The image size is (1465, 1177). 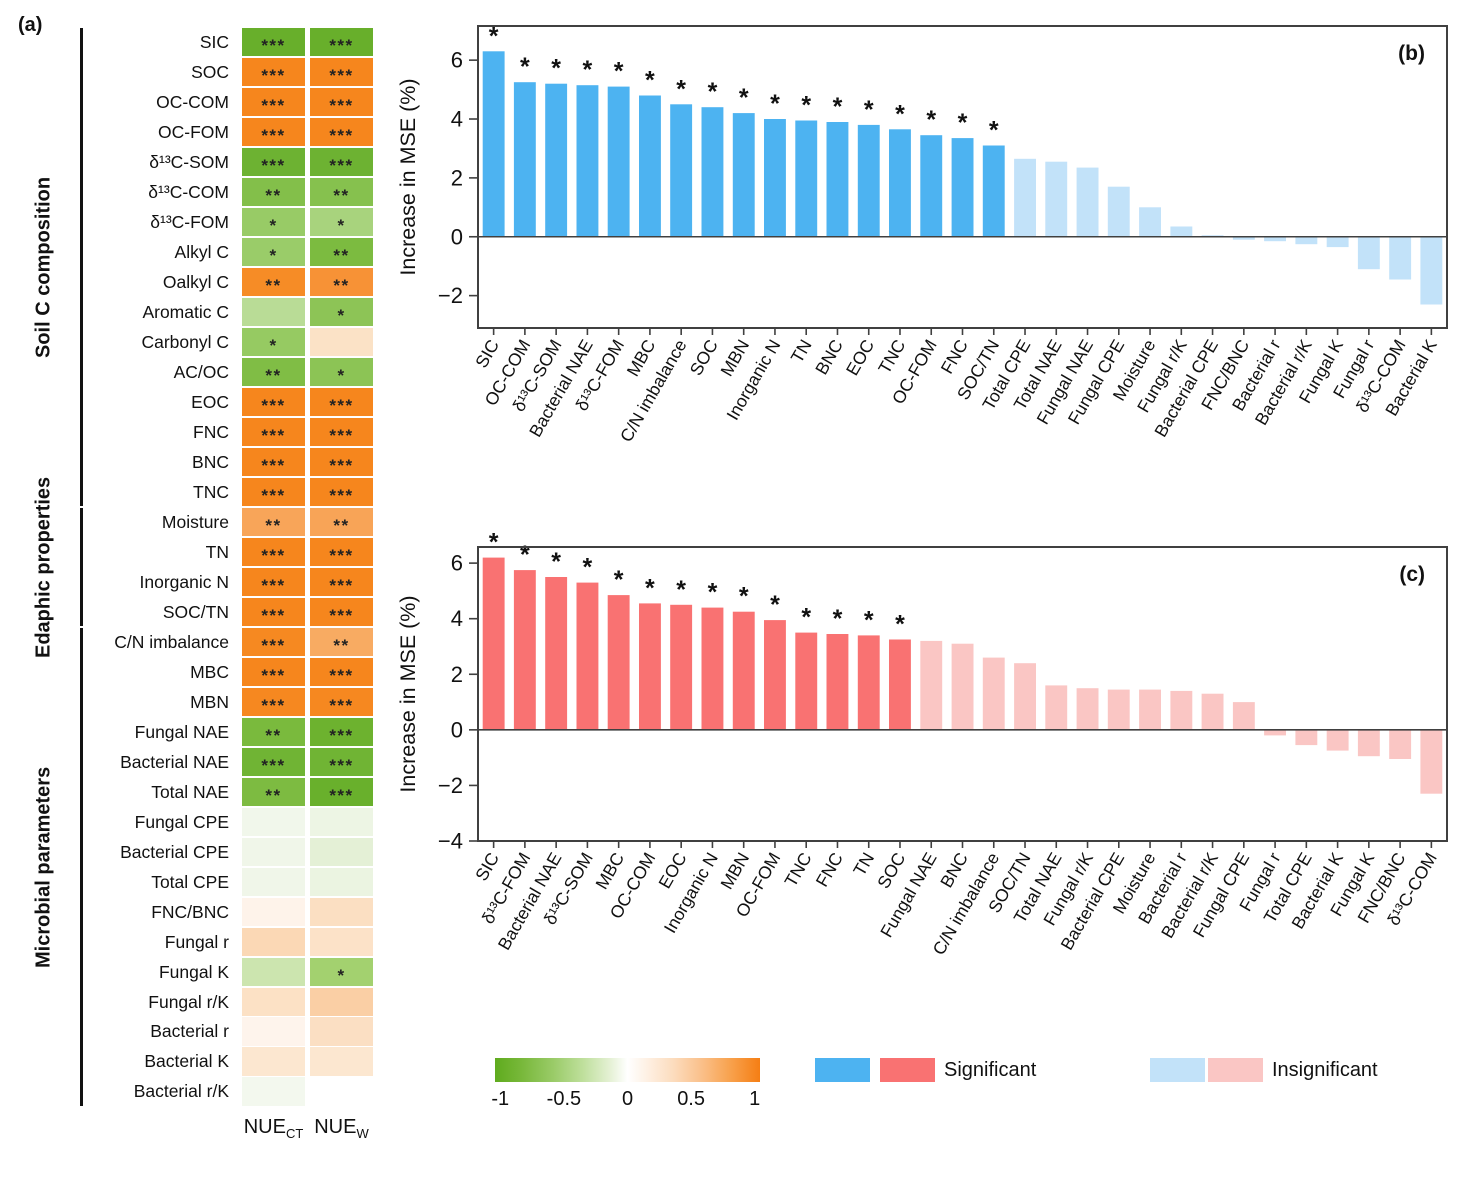 What do you see at coordinates (190, 881) in the screenshot?
I see `row-label: Total CPE` at bounding box center [190, 881].